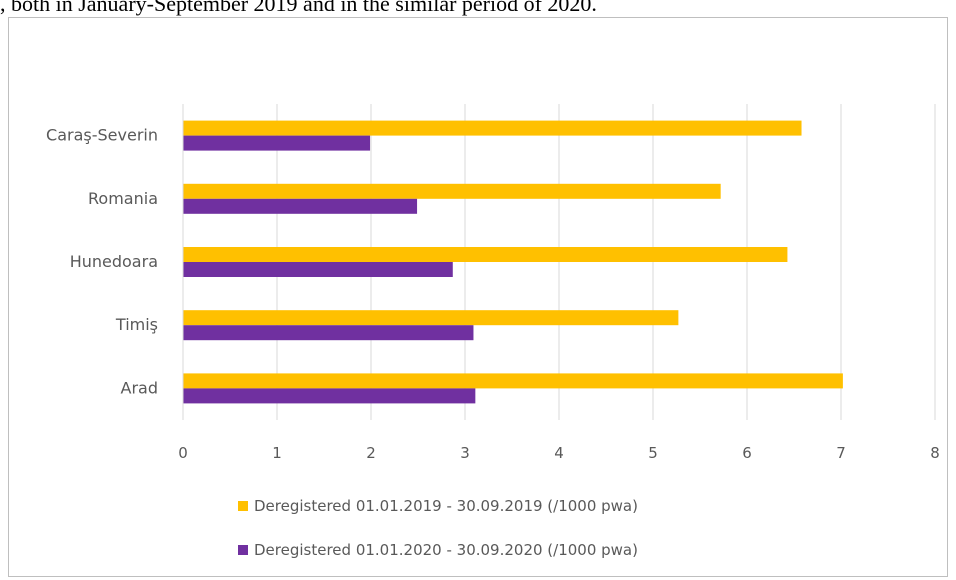  Describe the element at coordinates (114, 261) in the screenshot. I see `category-label-2: Hunedoara` at that location.